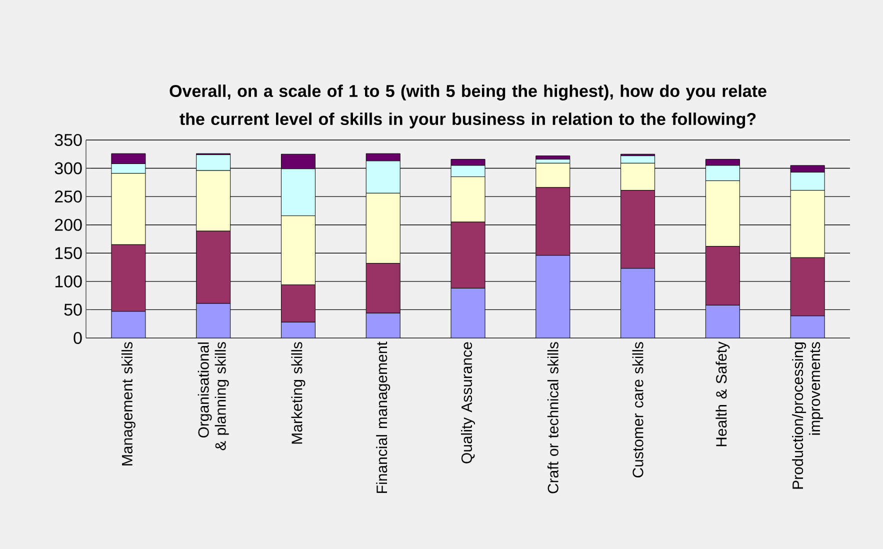 The image size is (883, 549). I want to click on x-tick-label: Craft or technical skills, so click(552, 418).